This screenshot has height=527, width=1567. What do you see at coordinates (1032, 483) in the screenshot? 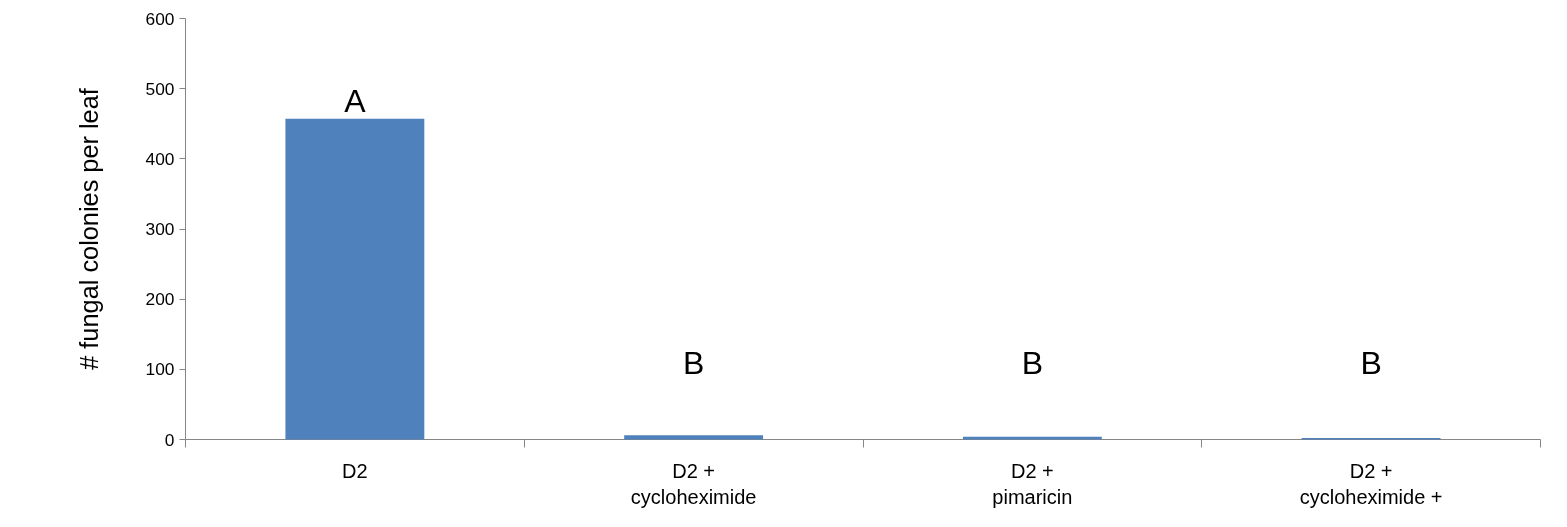
I see `x-tick-label: D2 + pimaricin` at bounding box center [1032, 483].